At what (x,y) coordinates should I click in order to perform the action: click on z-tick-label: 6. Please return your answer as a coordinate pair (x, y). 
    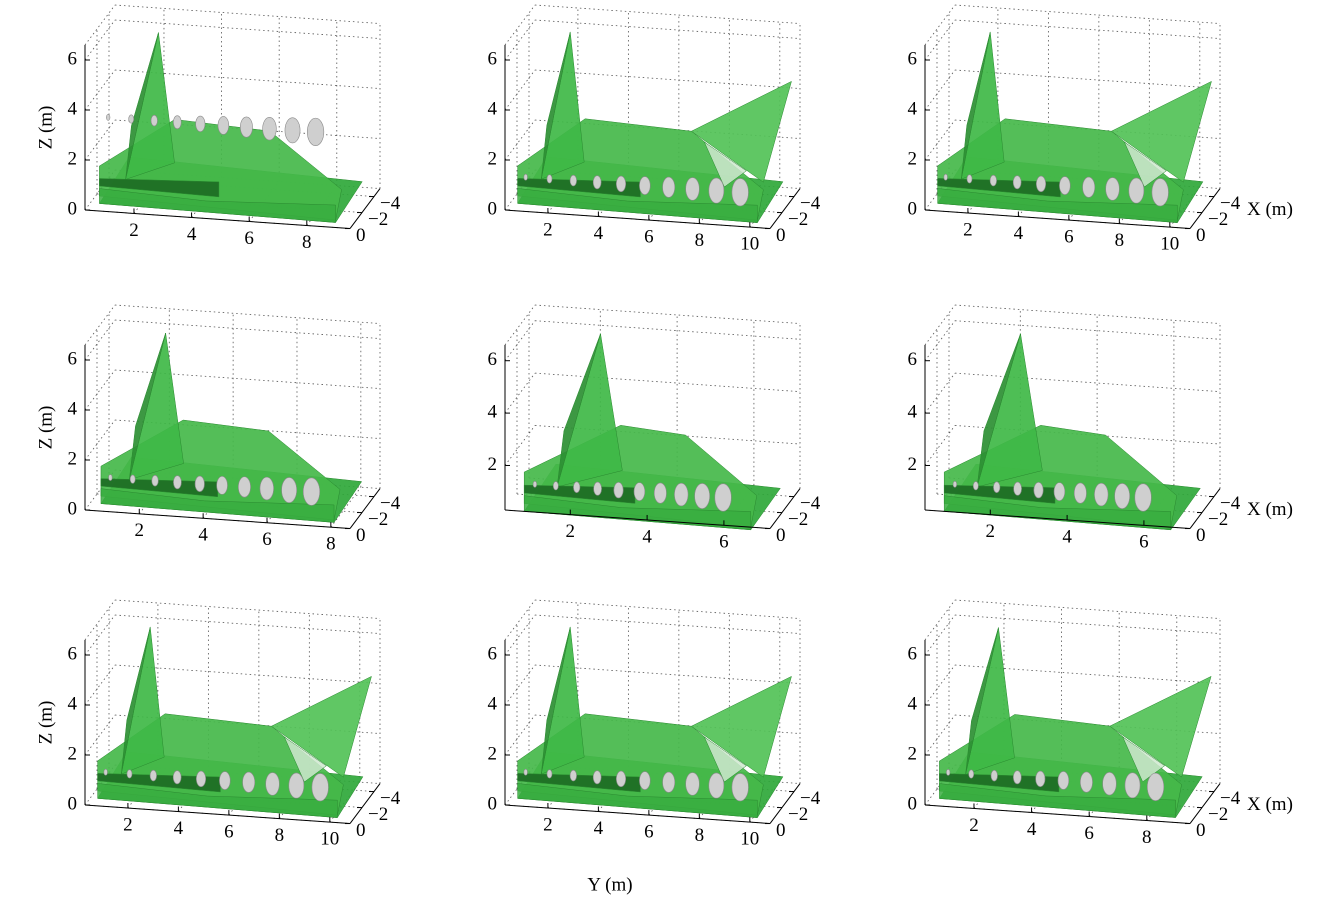
    Looking at the image, I should click on (73, 358).